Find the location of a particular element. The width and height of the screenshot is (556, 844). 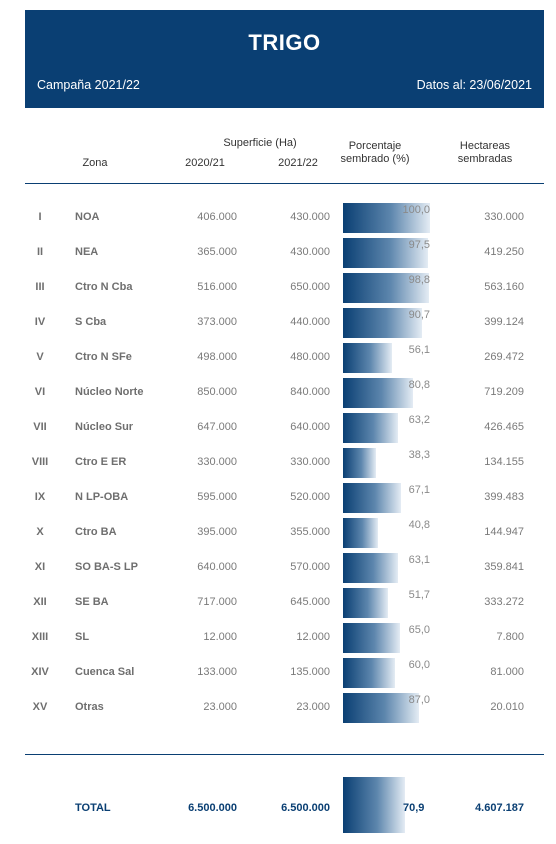

percent-cell: 63,1 is located at coordinates (386, 568).